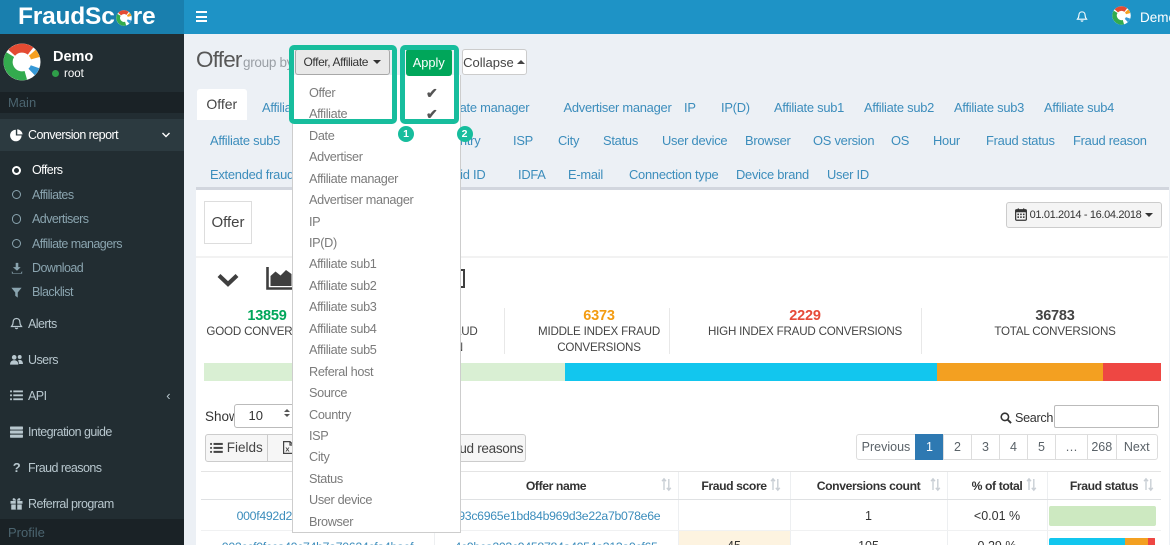 This screenshot has height=545, width=1170. Describe the element at coordinates (287, 448) in the screenshot. I see `svg-text: x` at that location.